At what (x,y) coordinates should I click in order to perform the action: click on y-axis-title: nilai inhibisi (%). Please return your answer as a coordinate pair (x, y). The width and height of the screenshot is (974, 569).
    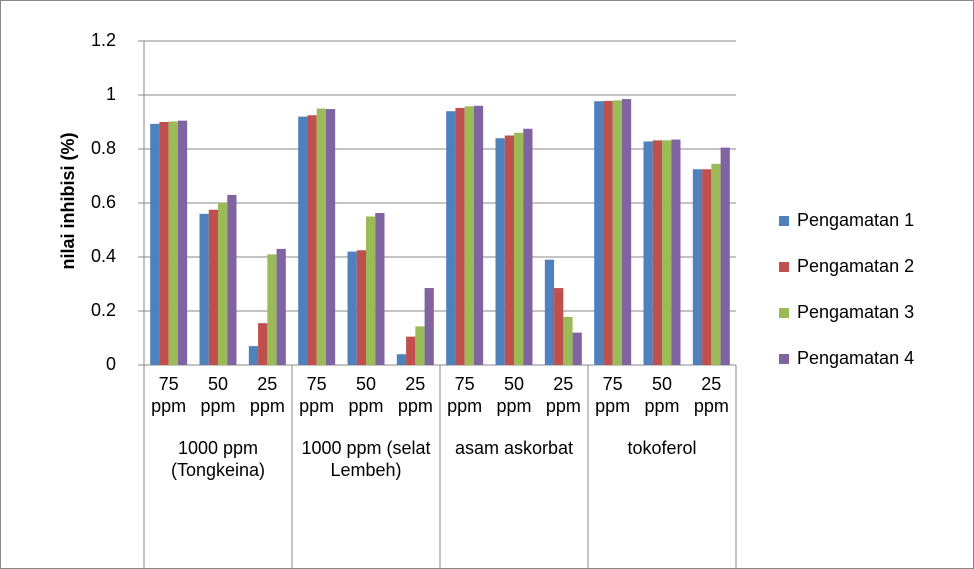
    Looking at the image, I should click on (68, 200).